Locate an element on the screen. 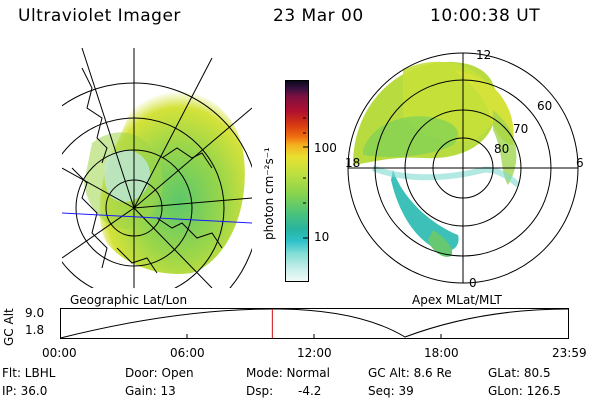 The image size is (600, 400). mlt-label-0: 0 is located at coordinates (473, 283).